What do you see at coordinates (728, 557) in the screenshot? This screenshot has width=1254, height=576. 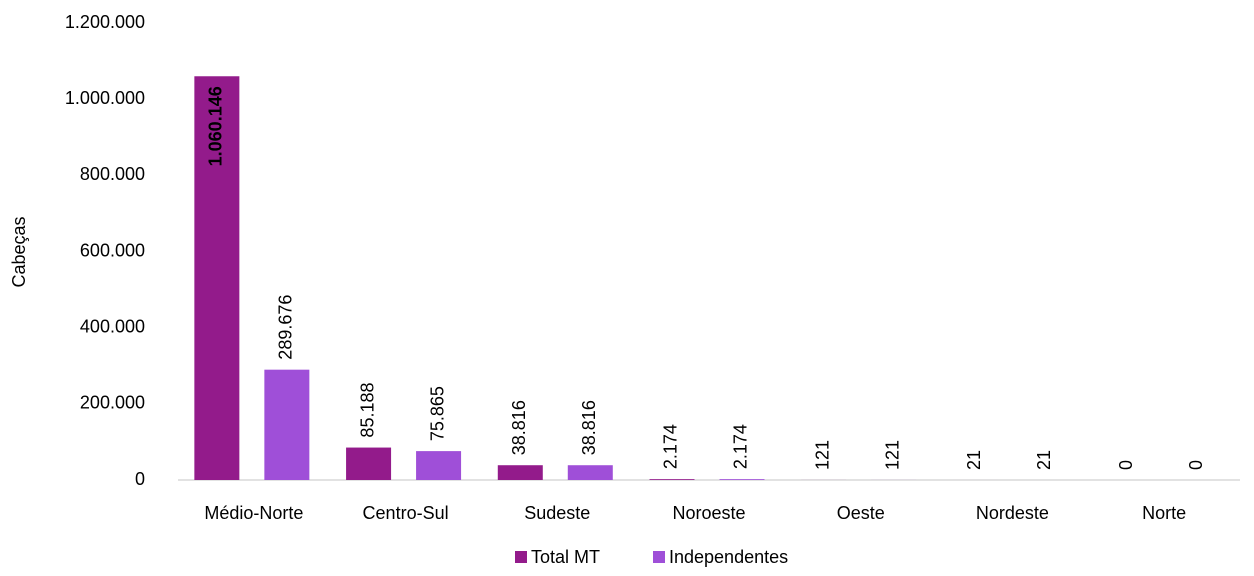 I see `legend-label: Independentes` at bounding box center [728, 557].